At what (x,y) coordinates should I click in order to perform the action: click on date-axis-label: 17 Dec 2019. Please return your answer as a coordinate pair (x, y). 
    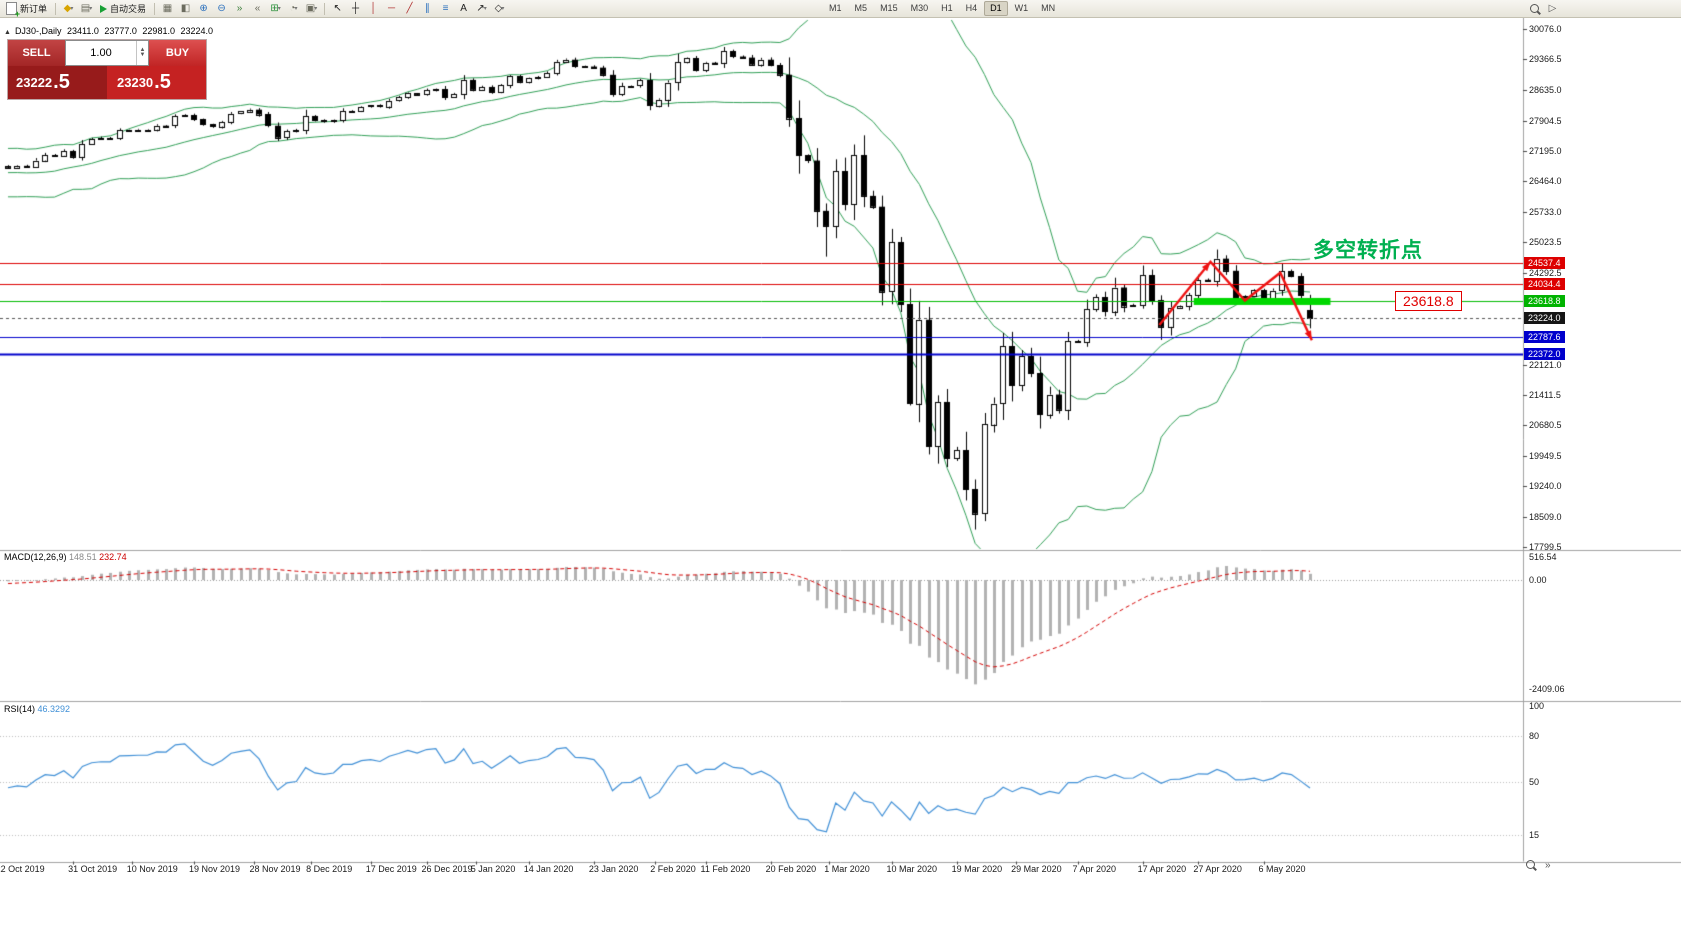
    Looking at the image, I should click on (391, 869).